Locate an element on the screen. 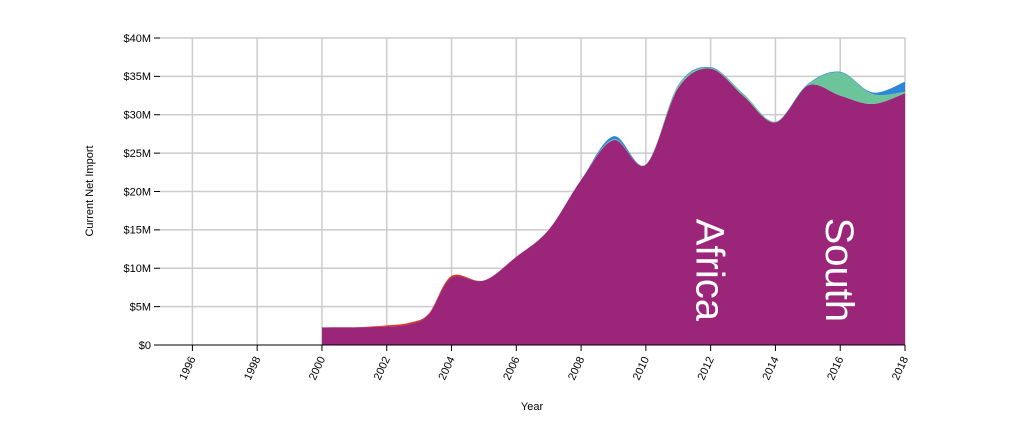  x-tick-label: 2008 is located at coordinates (576, 368).